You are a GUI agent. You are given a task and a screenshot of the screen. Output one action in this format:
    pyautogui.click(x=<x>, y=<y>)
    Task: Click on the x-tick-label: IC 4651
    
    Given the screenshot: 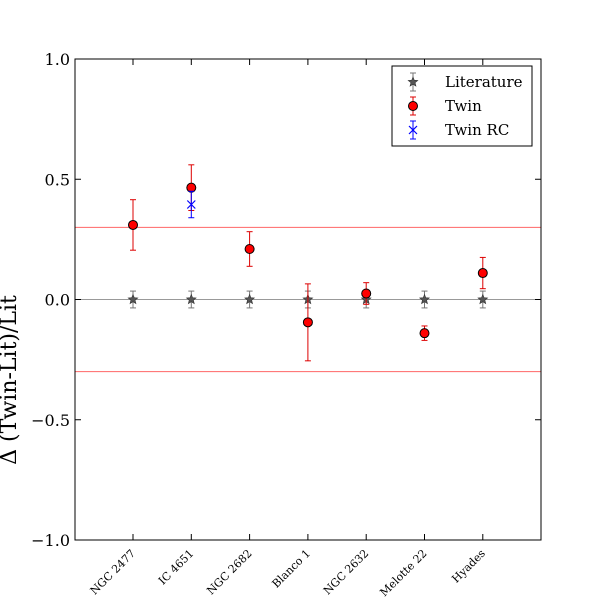 What is the action you would take?
    pyautogui.click(x=176, y=567)
    